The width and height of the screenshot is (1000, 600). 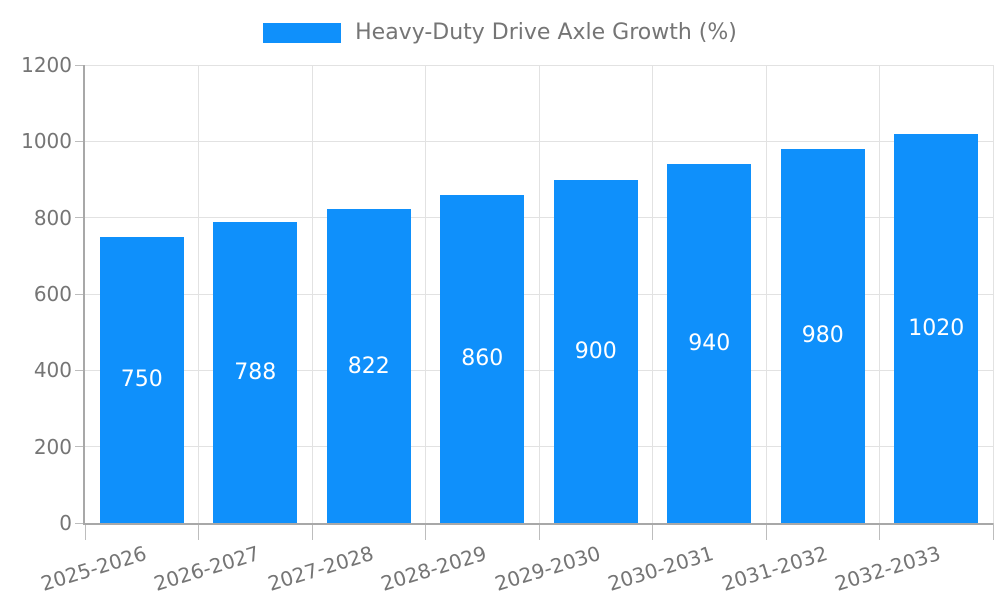 What do you see at coordinates (52, 217) in the screenshot?
I see `y-axis-label: 800` at bounding box center [52, 217].